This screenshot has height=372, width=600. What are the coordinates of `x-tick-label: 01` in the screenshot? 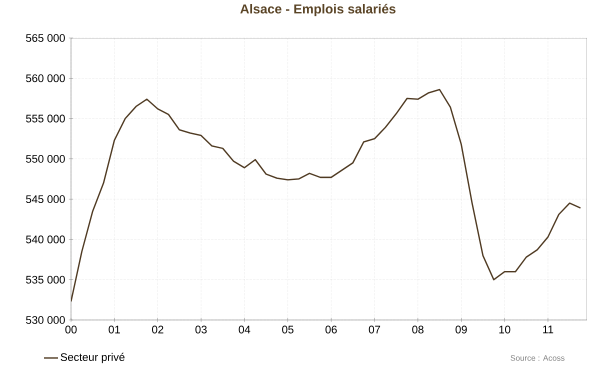 It's located at (114, 330).